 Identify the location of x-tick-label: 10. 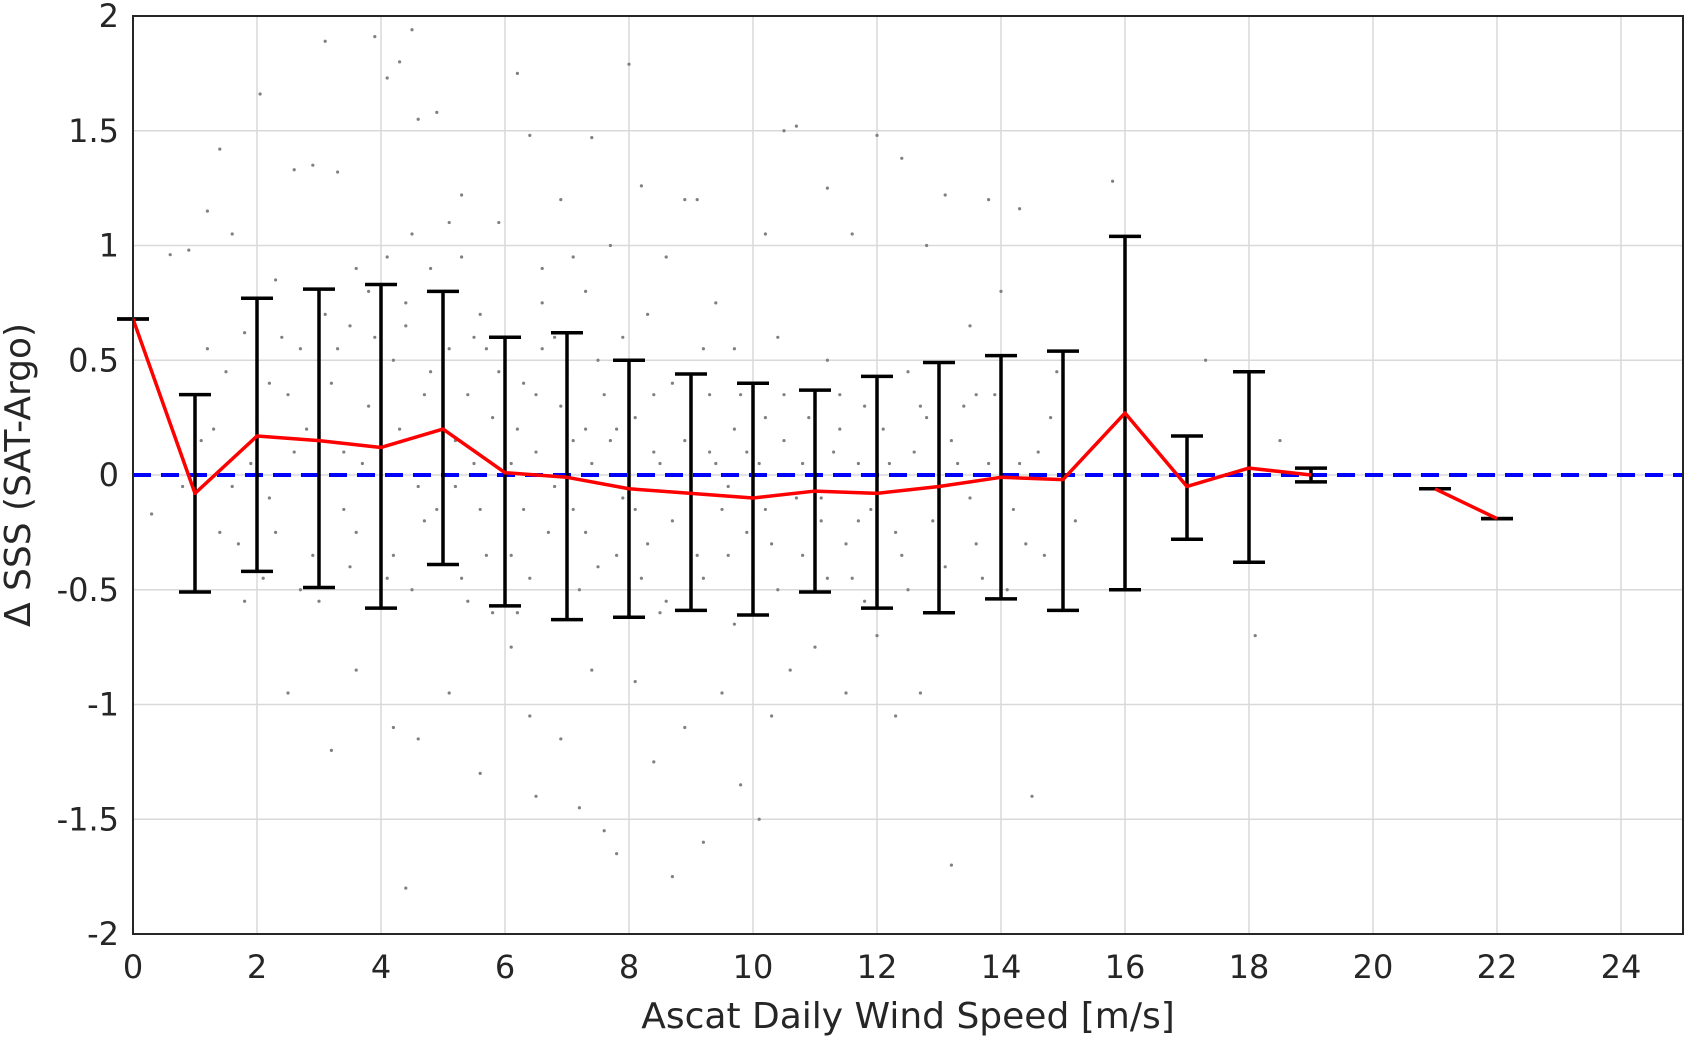
(753, 967).